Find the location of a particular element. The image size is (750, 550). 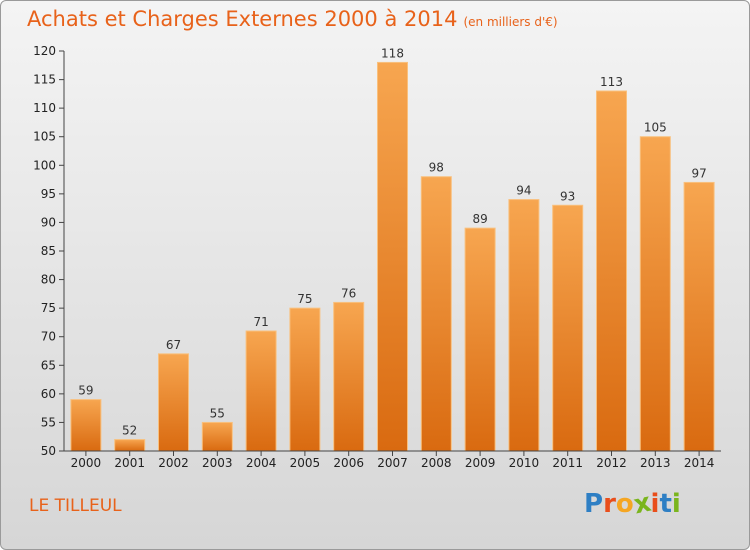

x-tick-label-2000: 2000 is located at coordinates (86, 463).